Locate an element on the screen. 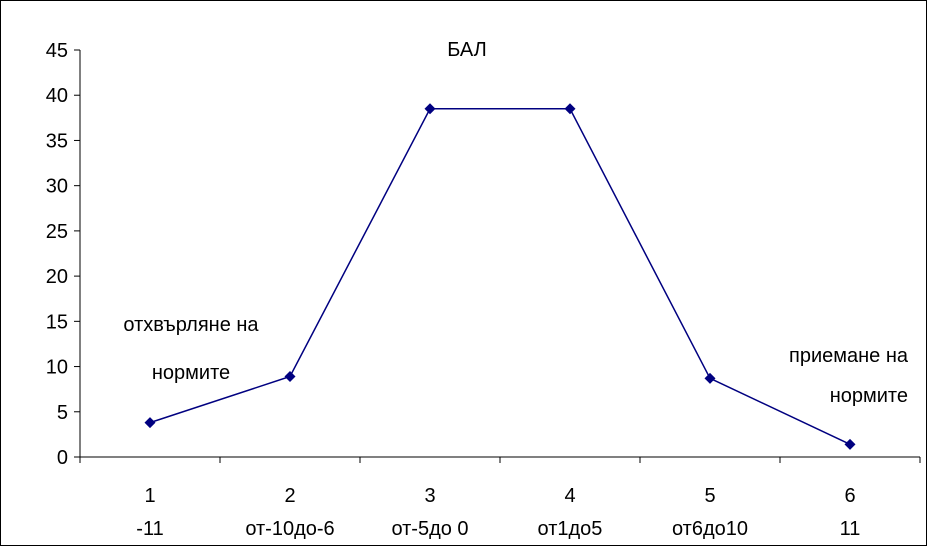 This screenshot has height=546, width=927. y-tick-label: 10 is located at coordinates (57, 368).